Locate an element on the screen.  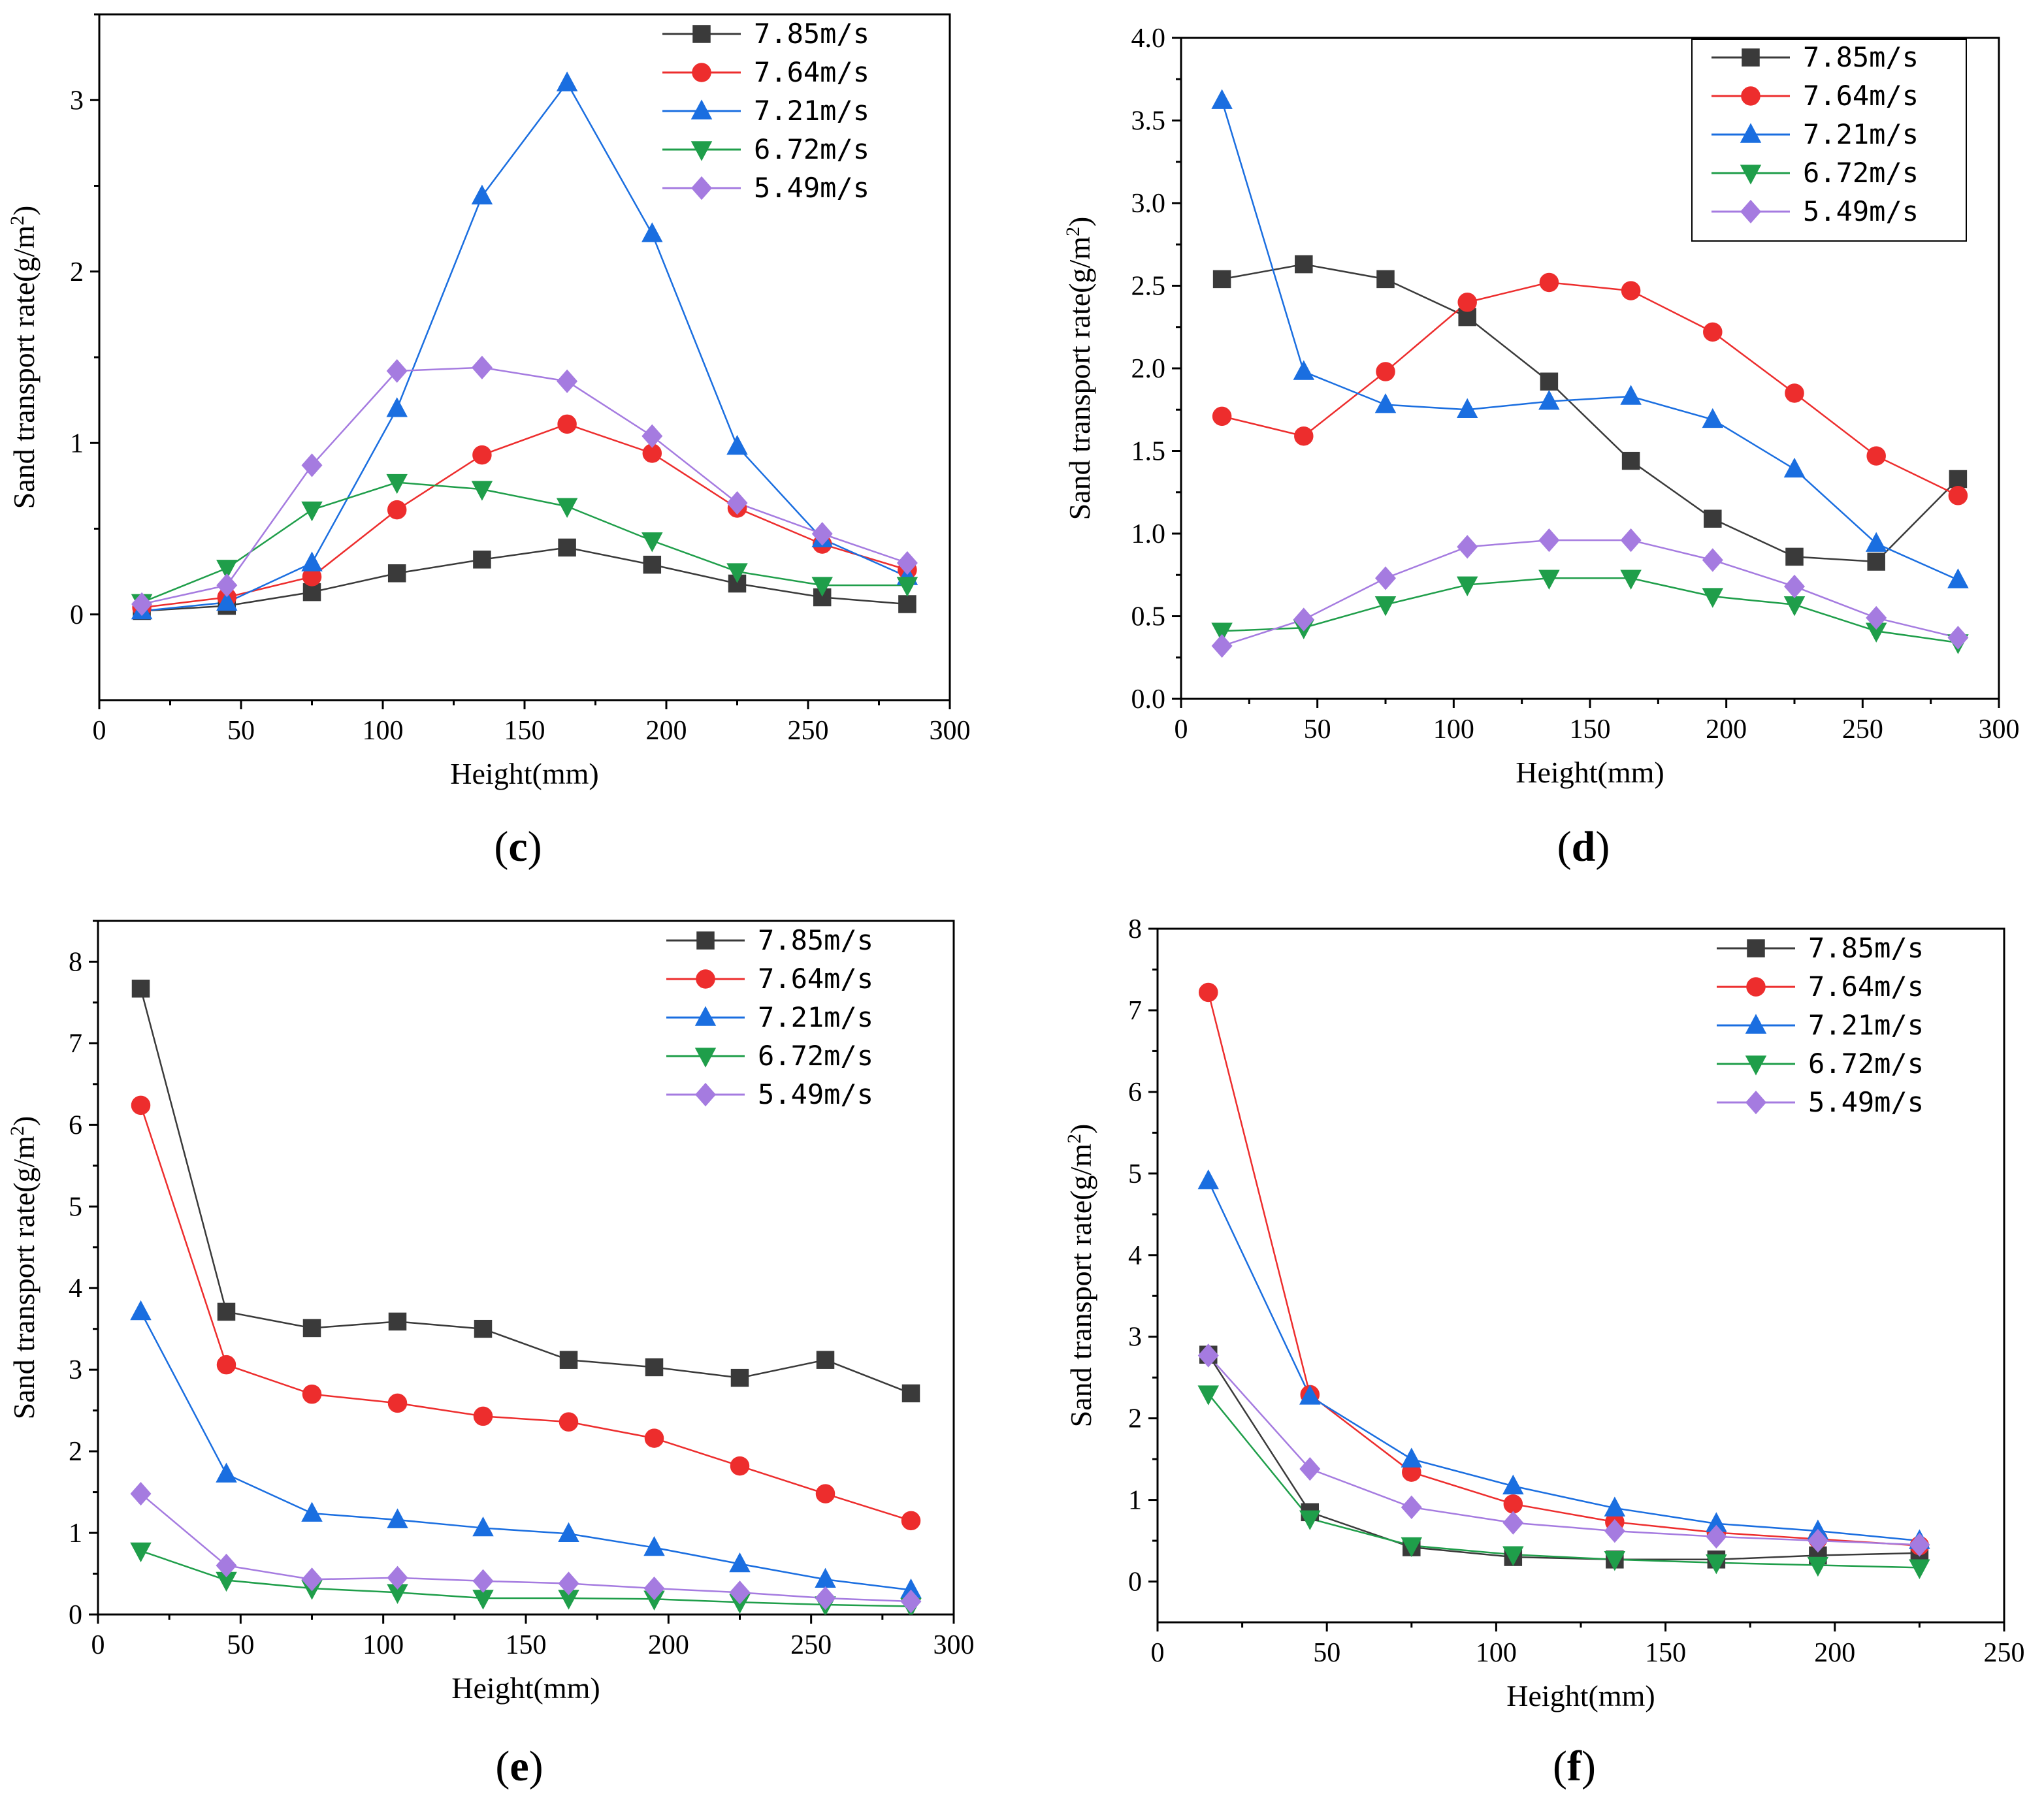
legend-box is located at coordinates (1829, 140).